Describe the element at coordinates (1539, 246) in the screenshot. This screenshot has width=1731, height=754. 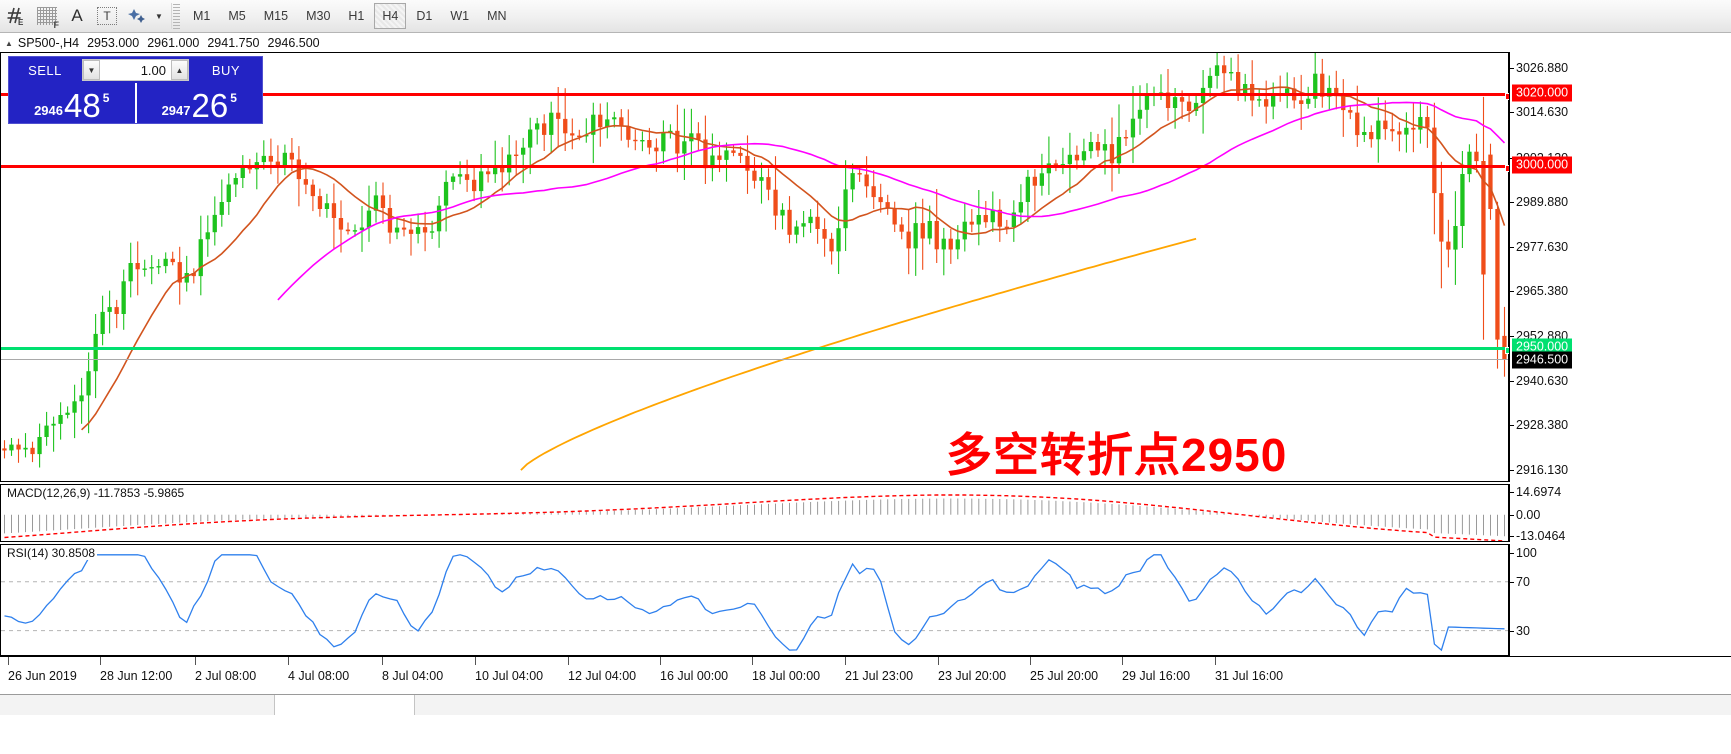
I see `price-tick-4: 2977.630` at that location.